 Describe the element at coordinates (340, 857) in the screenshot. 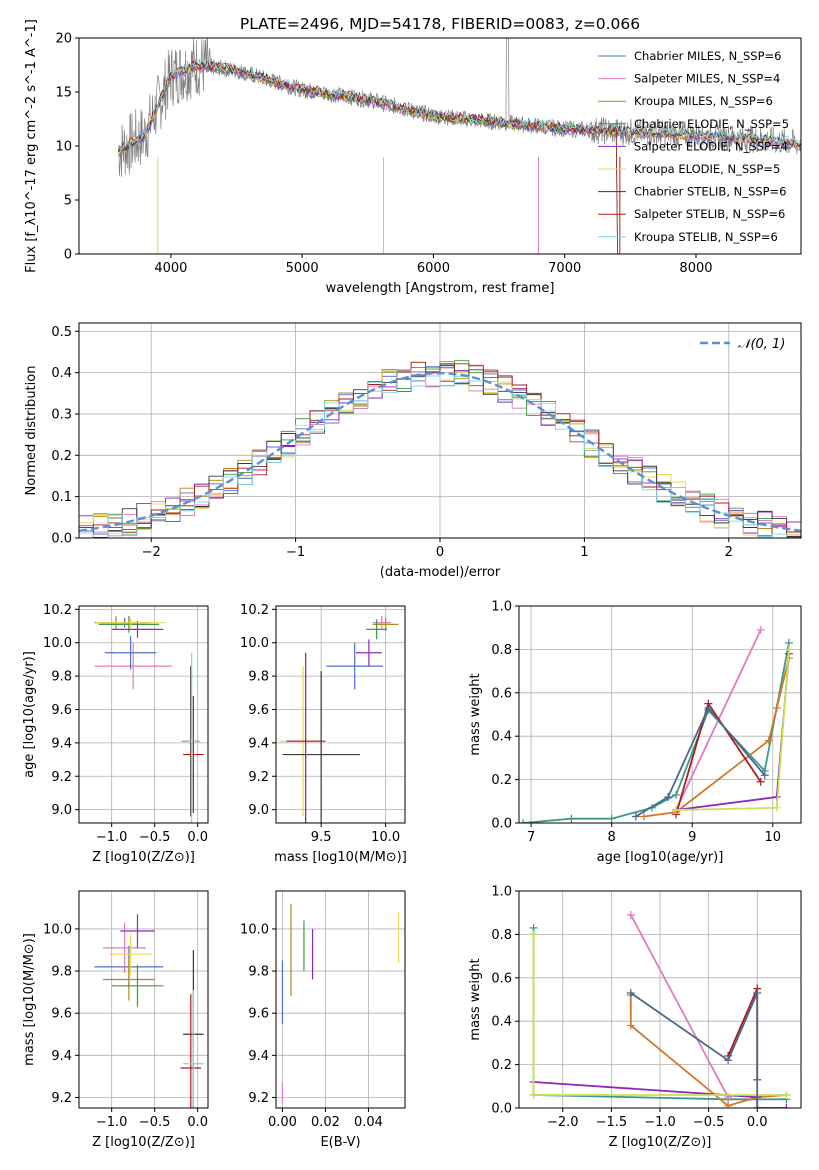

I see `x-axis-label: mass [log10(M/M⊙)]` at that location.